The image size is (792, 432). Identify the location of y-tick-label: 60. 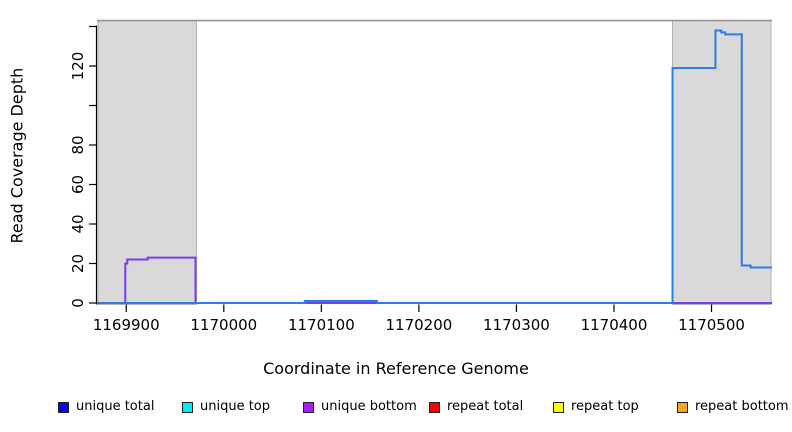
(78, 184).